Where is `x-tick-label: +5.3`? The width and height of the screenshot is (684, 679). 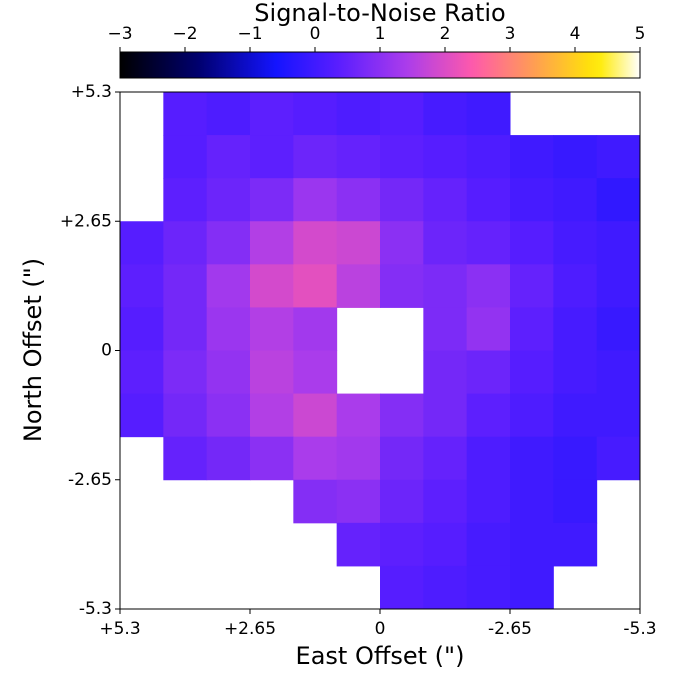 x-tick-label: +5.3 is located at coordinates (119, 629).